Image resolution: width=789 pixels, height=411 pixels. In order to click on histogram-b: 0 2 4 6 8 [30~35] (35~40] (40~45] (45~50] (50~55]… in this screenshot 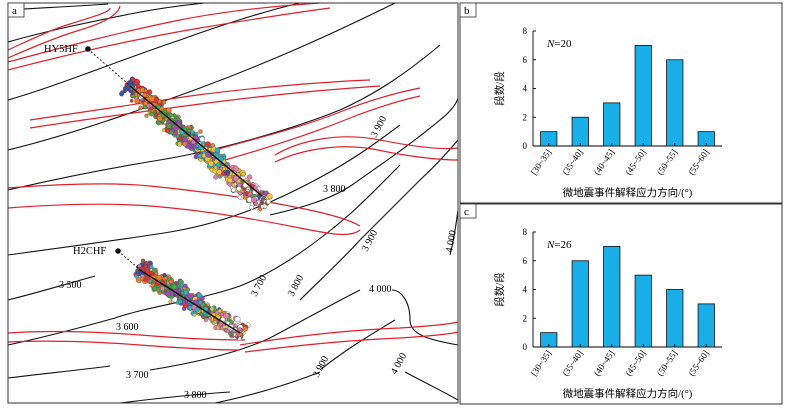, I will do `click(607, 112)`.